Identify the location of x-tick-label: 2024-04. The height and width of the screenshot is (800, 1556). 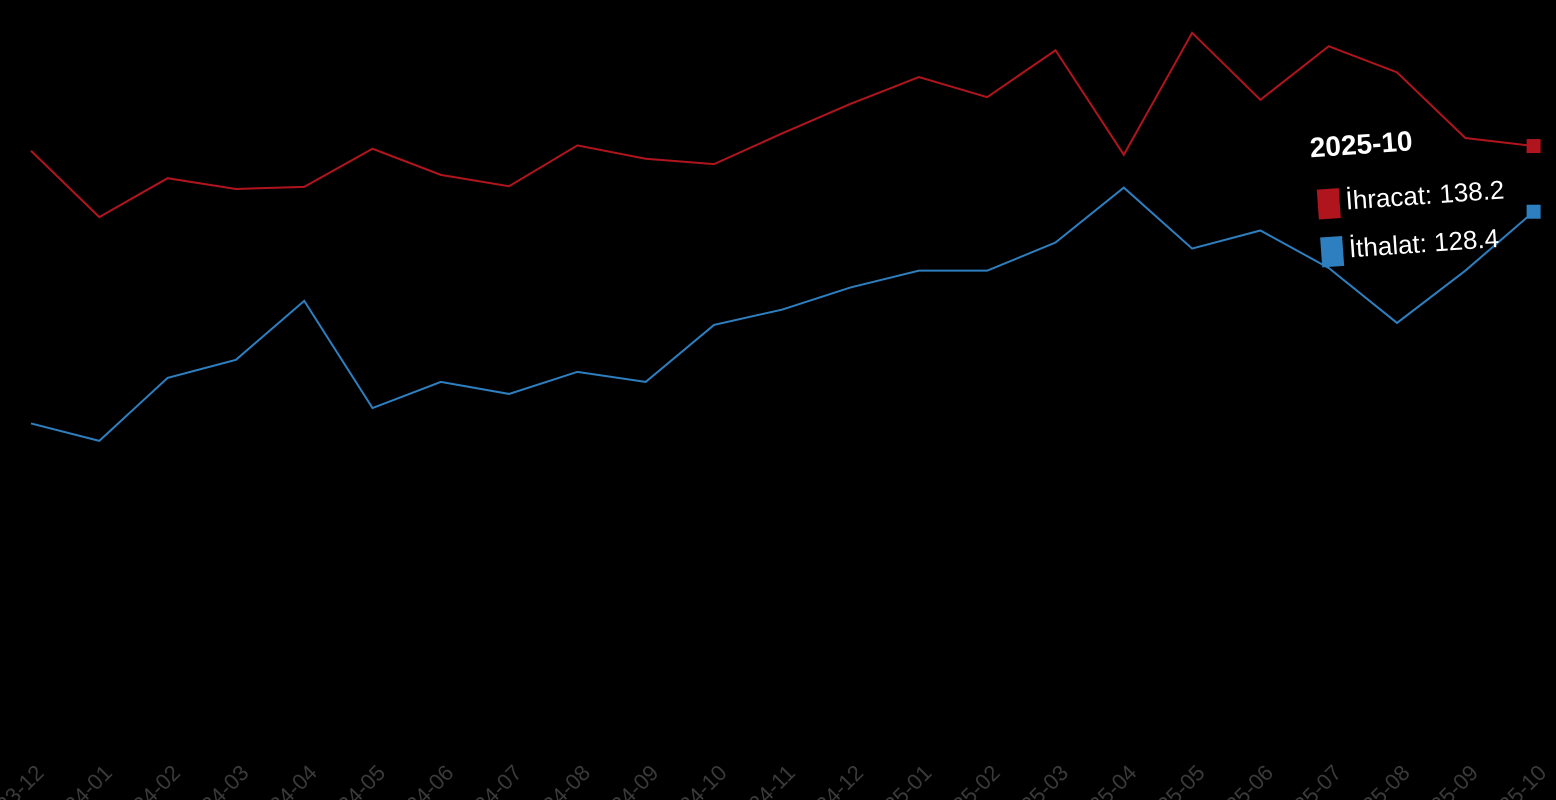
(284, 780).